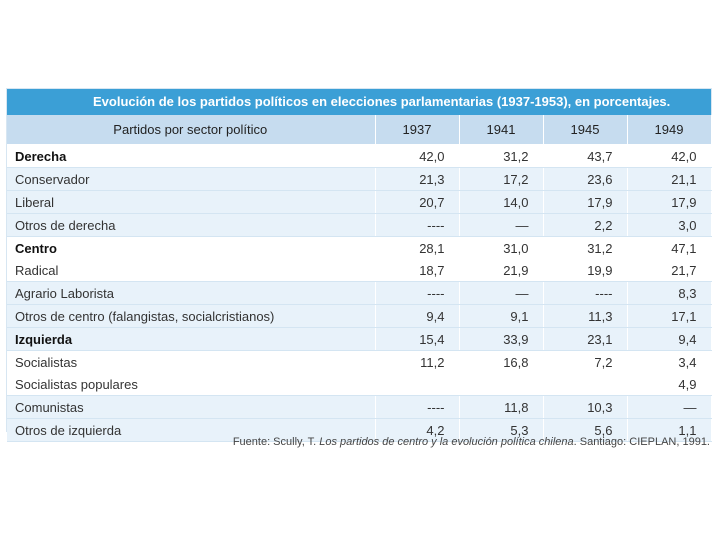  What do you see at coordinates (669, 270) in the screenshot?
I see `cell-value: 21,7` at bounding box center [669, 270].